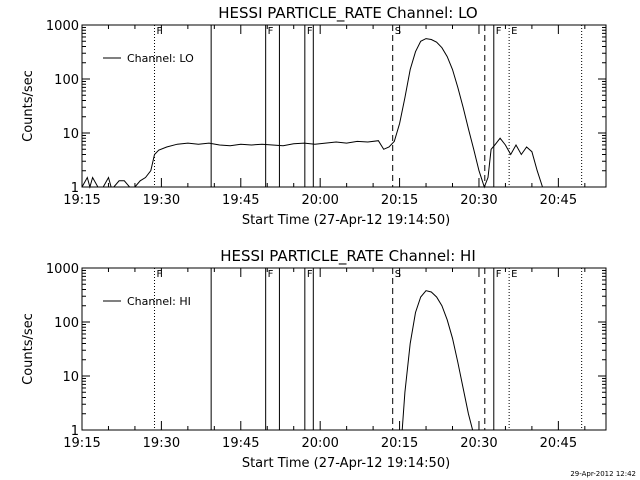 The height and width of the screenshot is (480, 640). Describe the element at coordinates (348, 256) in the screenshot. I see `chart-title: HESSI PARTICLE_RATE Channel: HI` at that location.